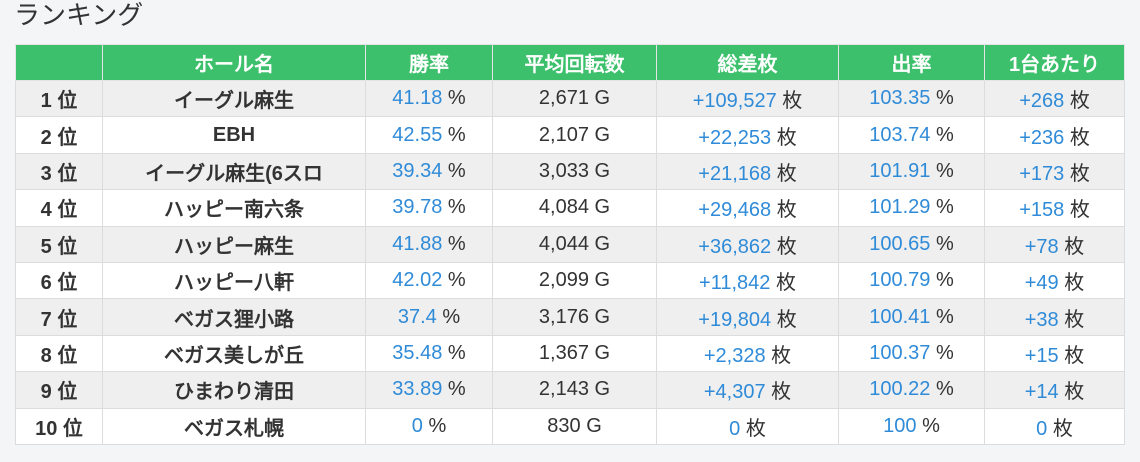  I want to click on total-diff-cell: +21,168 枚, so click(747, 171).